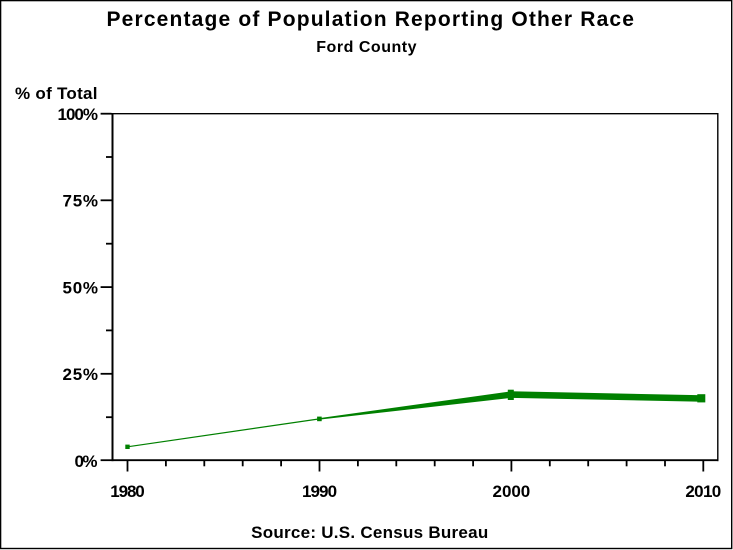 The image size is (733, 550). What do you see at coordinates (56, 93) in the screenshot?
I see `svg-text: % of Total` at bounding box center [56, 93].